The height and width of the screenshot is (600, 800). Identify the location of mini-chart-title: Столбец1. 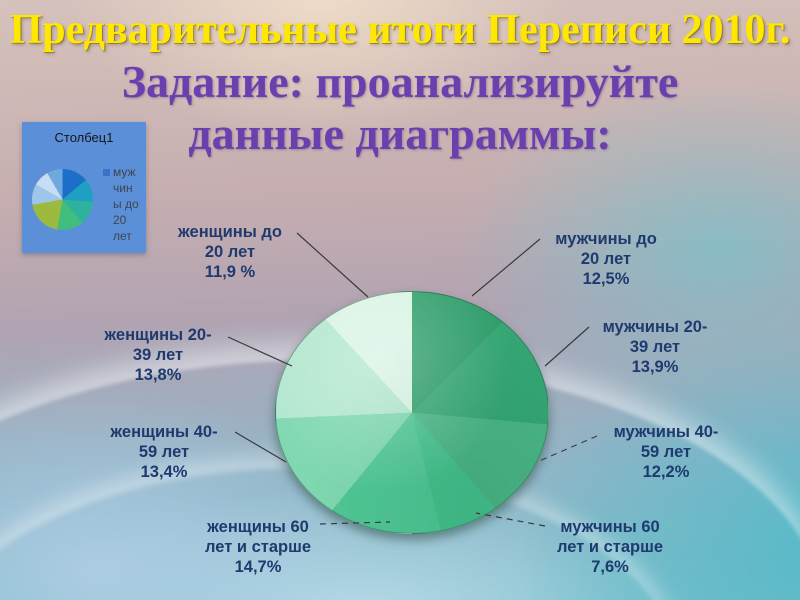
(84, 137).